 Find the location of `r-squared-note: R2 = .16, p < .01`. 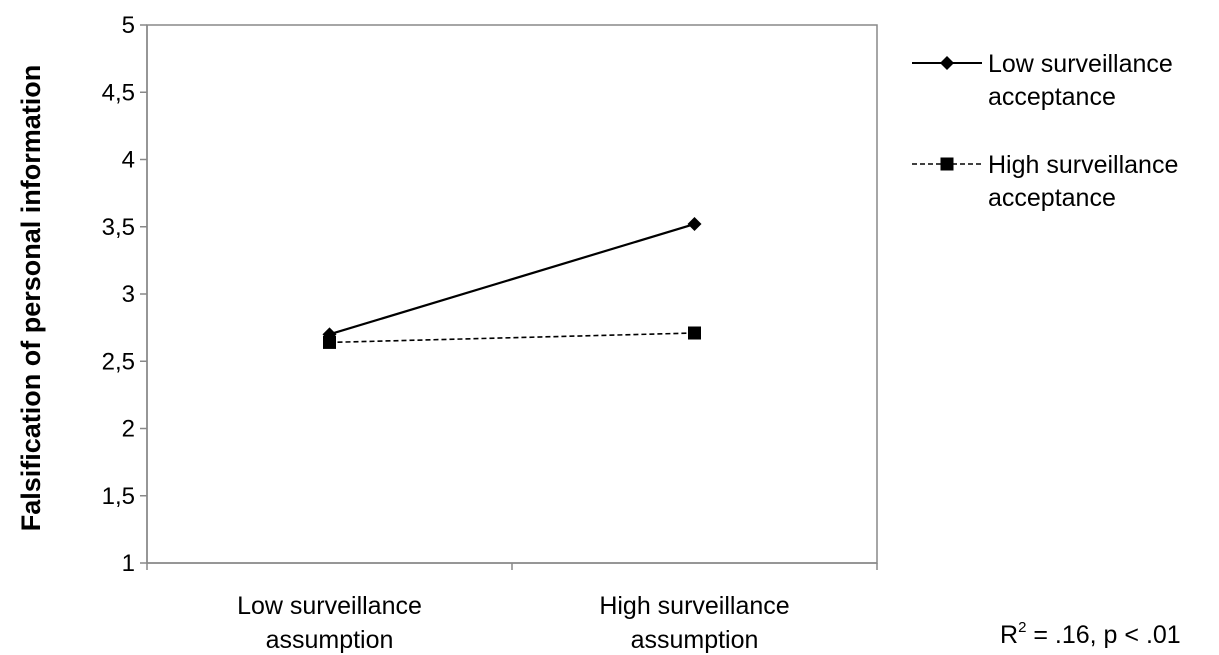

r-squared-note: R2 = .16, p < .01 is located at coordinates (1090, 634).